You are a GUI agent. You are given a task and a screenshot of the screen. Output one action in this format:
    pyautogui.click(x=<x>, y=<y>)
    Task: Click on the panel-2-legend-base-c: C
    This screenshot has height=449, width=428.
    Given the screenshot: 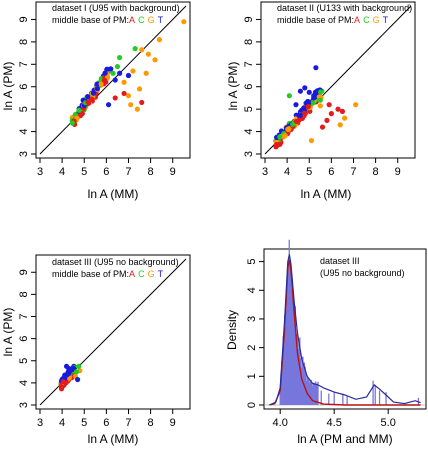 What is the action you would take?
    pyautogui.click(x=366, y=20)
    